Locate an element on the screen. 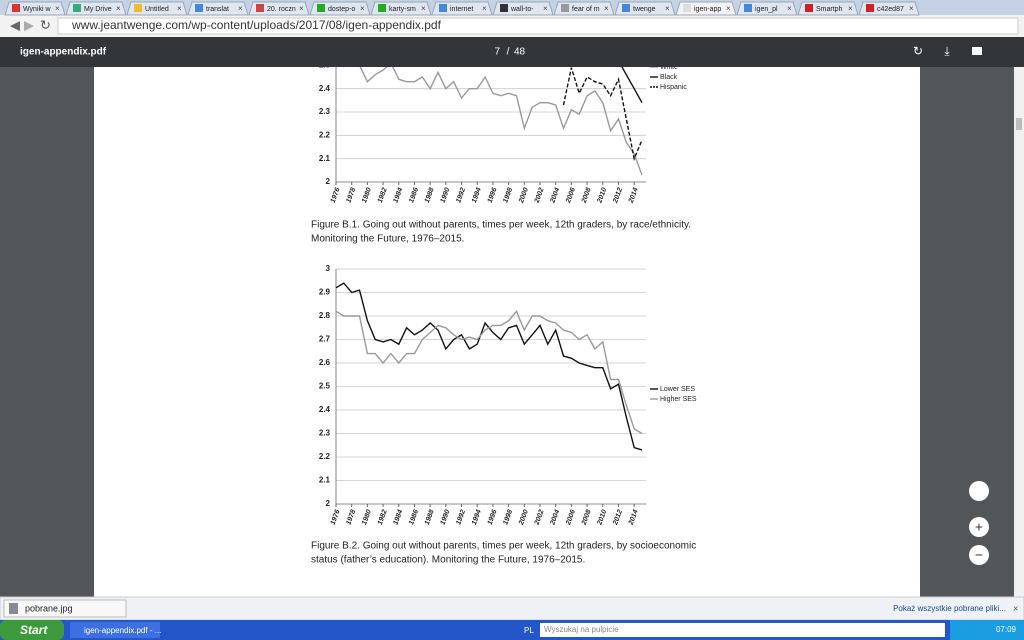  y-tick-label: 2.7 is located at coordinates (325, 339).